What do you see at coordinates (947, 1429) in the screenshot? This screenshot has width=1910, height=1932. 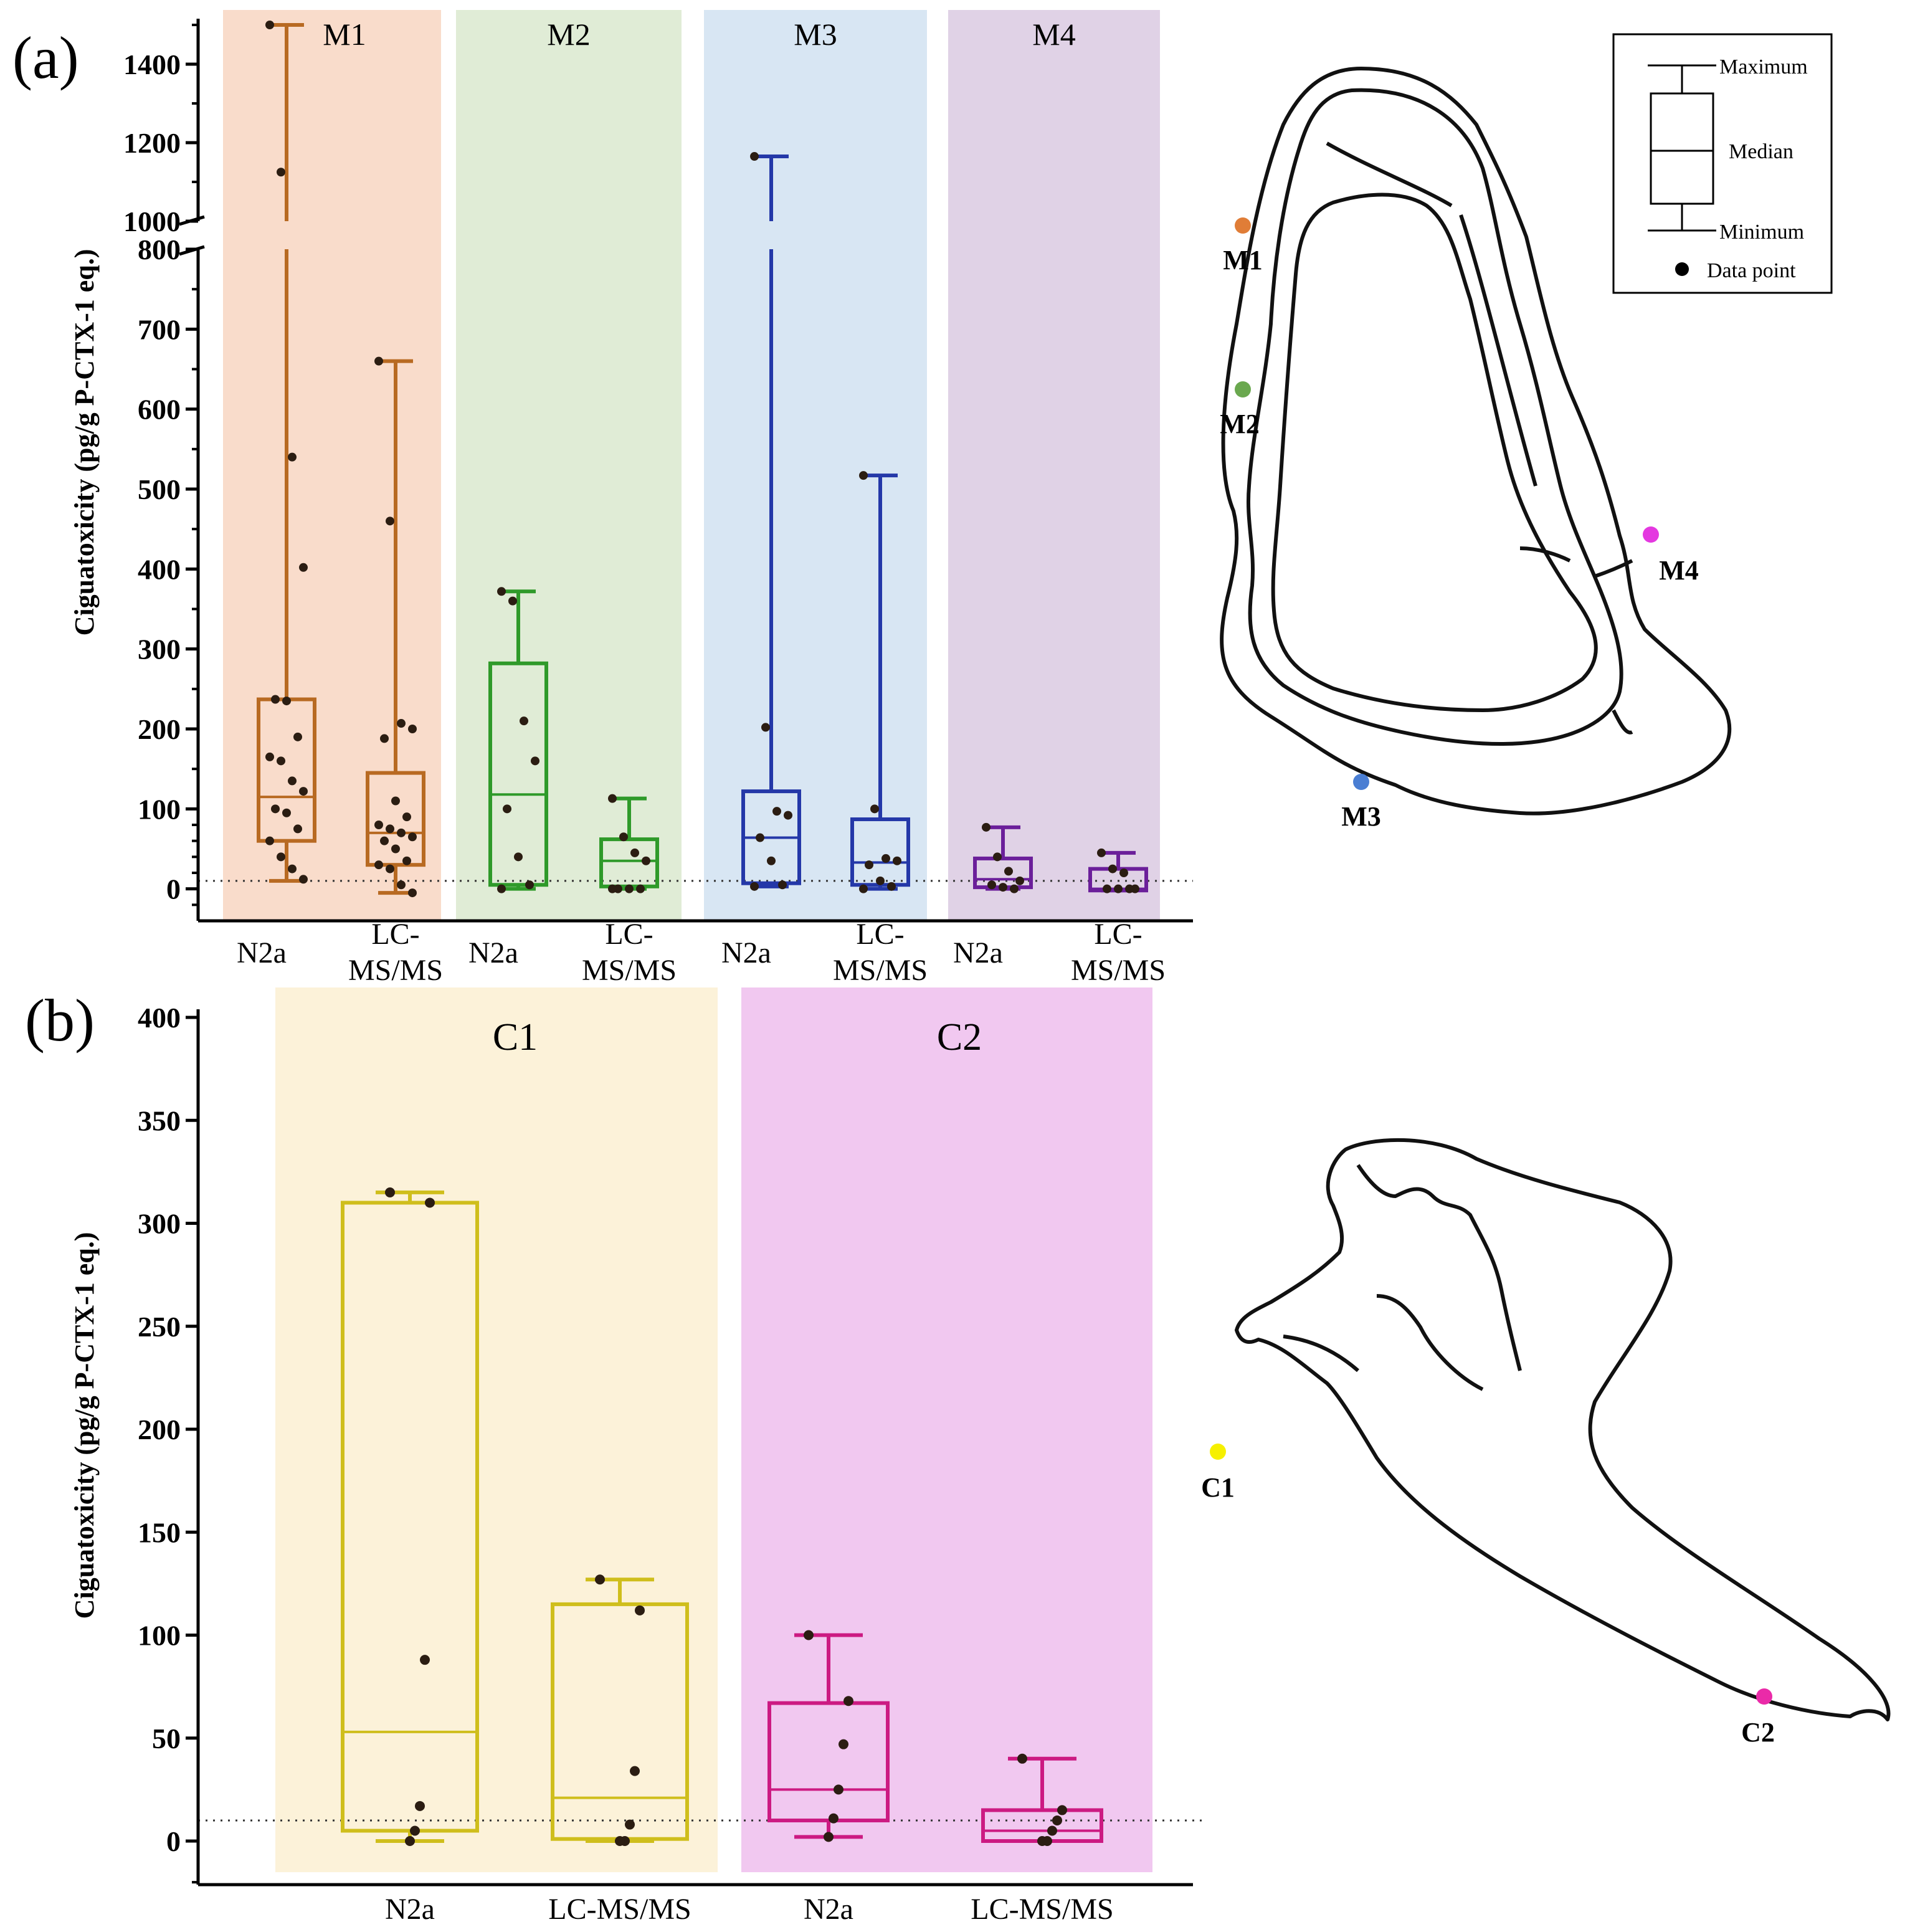 I see `shade-c2` at bounding box center [947, 1429].